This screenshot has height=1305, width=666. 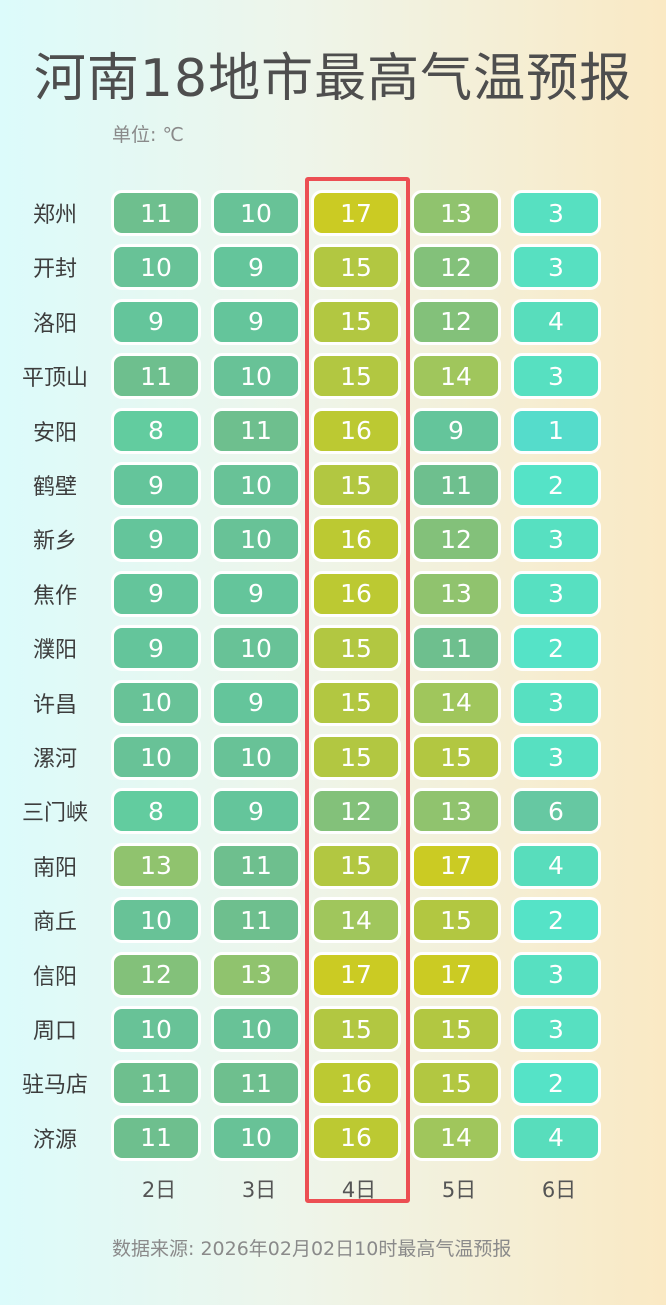 I want to click on city-label: 濮阳, so click(x=54, y=651).